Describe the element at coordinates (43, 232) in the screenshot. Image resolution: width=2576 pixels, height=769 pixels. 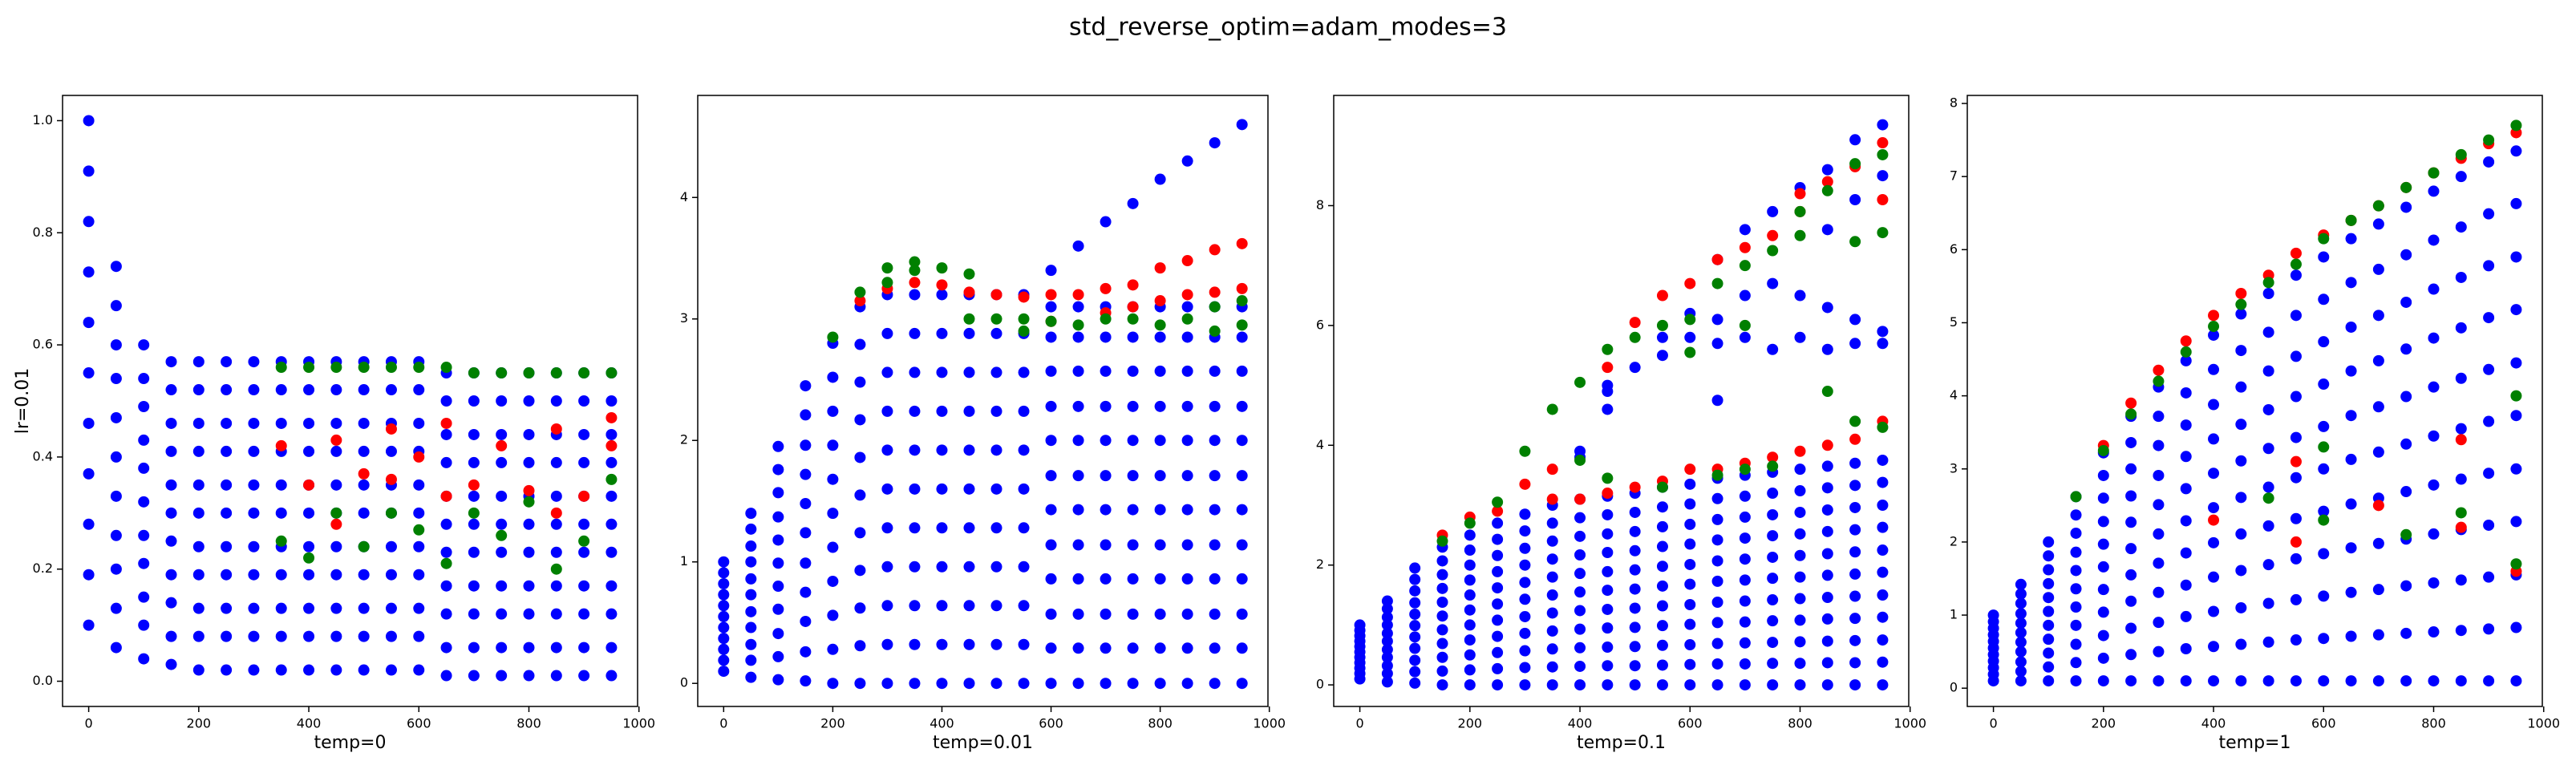
I see `y-tick-label: 0.8` at that location.